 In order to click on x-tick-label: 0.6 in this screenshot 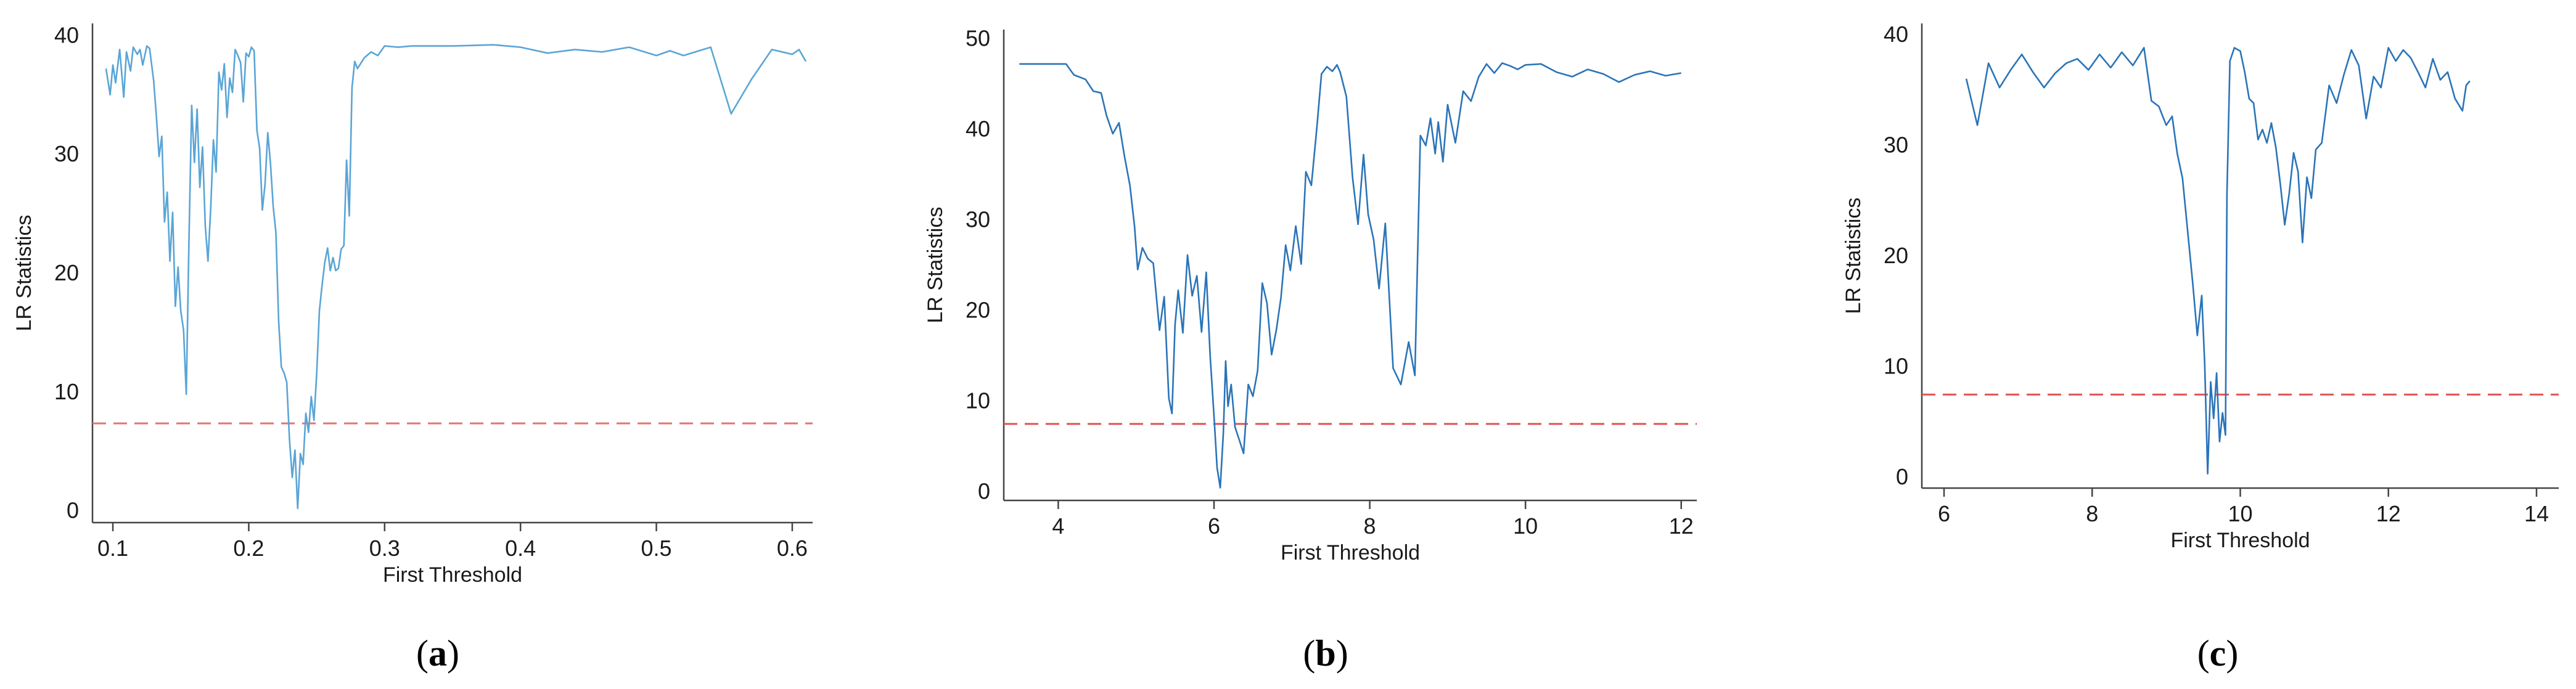, I will do `click(792, 548)`.